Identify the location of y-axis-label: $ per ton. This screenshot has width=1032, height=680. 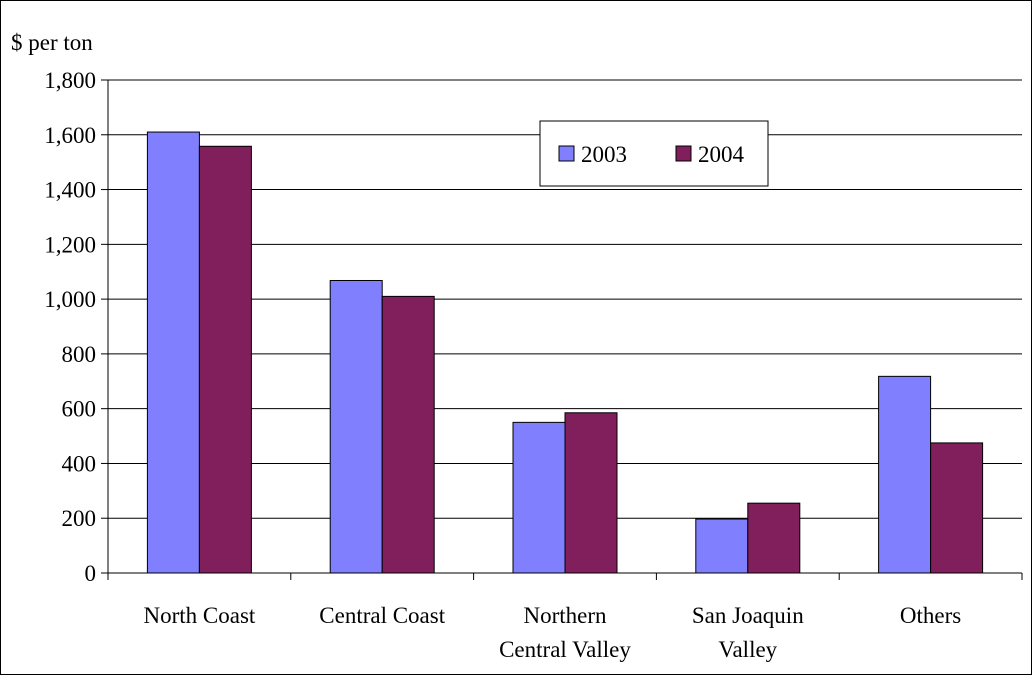
(52, 42).